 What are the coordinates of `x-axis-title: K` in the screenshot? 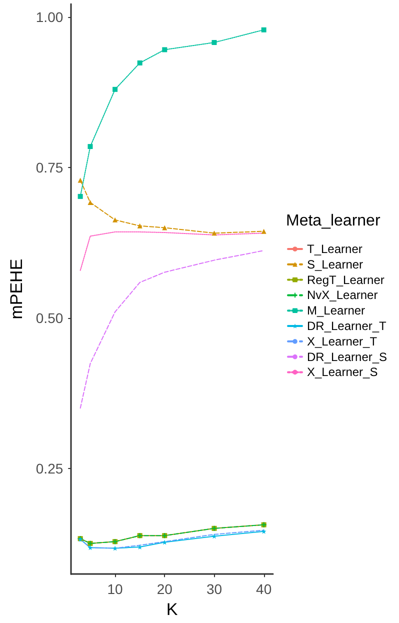 It's located at (172, 609).